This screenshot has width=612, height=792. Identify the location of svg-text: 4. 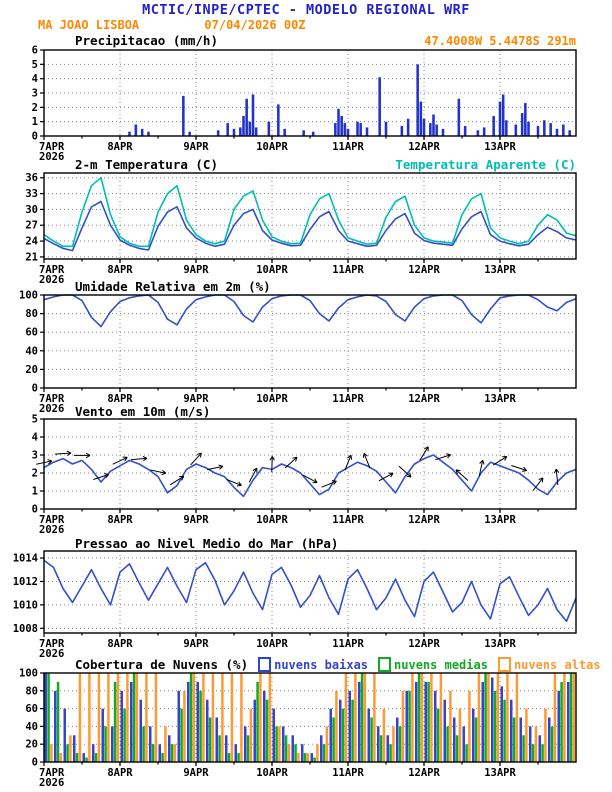
(35, 438).